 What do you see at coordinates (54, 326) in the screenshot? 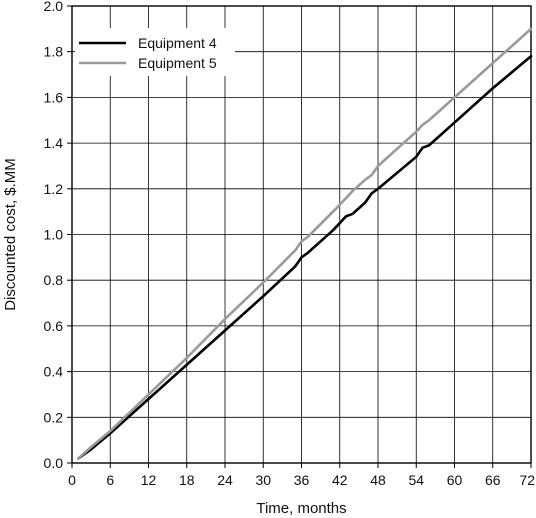
I see `y-tick-label: 0.6` at bounding box center [54, 326].